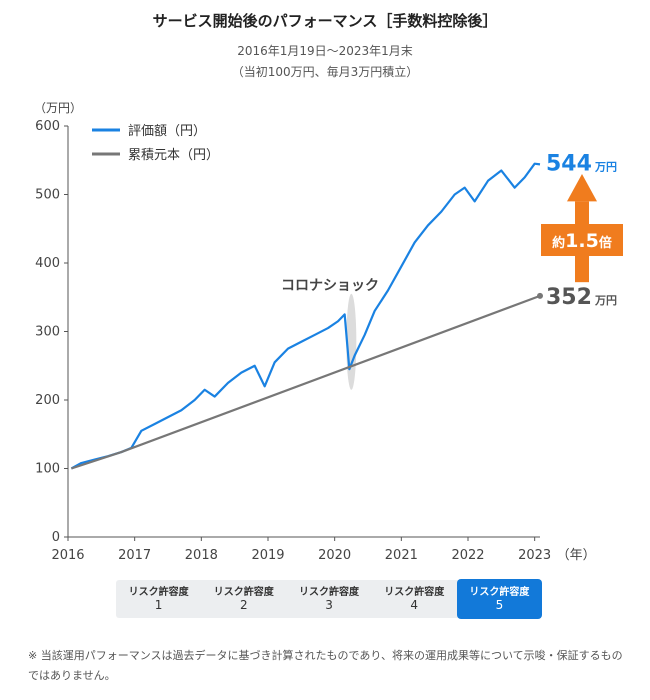  What do you see at coordinates (334, 555) in the screenshot?
I see `x-tick-label: 2020` at bounding box center [334, 555].